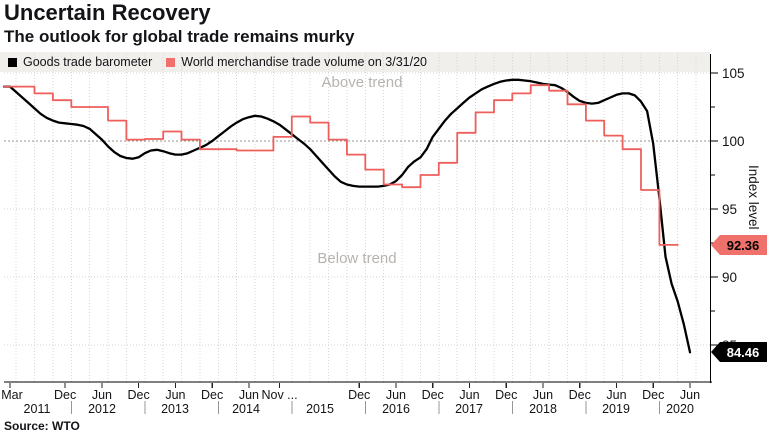  What do you see at coordinates (739, 245) in the screenshot?
I see `red-series-last-value-badge: 92.36` at bounding box center [739, 245].